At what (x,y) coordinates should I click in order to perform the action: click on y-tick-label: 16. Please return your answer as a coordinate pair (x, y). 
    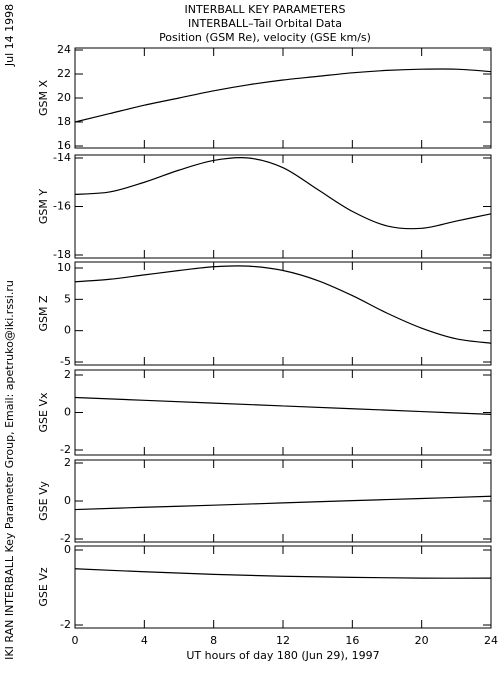
    Looking at the image, I should click on (64, 145).